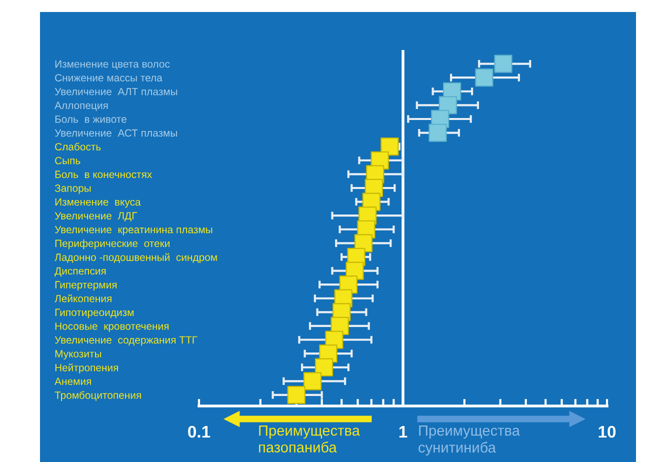 The width and height of the screenshot is (646, 462). What do you see at coordinates (72, 382) in the screenshot?
I see `y-tick-label: Анемия` at bounding box center [72, 382].